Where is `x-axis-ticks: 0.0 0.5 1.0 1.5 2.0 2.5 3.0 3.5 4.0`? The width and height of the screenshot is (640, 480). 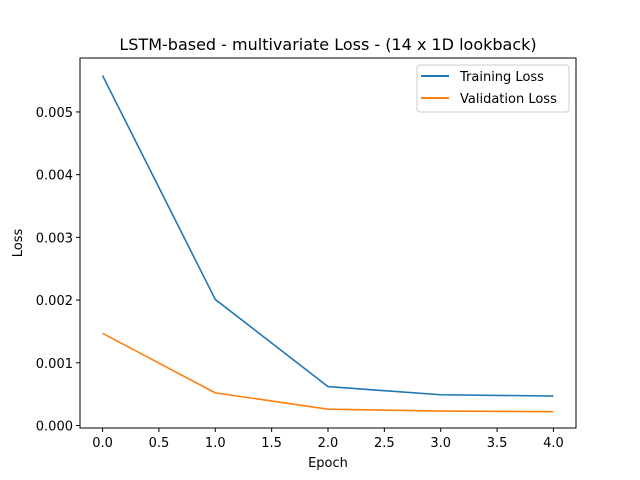
x-axis-ticks: 0.0 0.5 1.0 1.5 2.0 2.5 3.0 3.5 4.0 is located at coordinates (328, 439).